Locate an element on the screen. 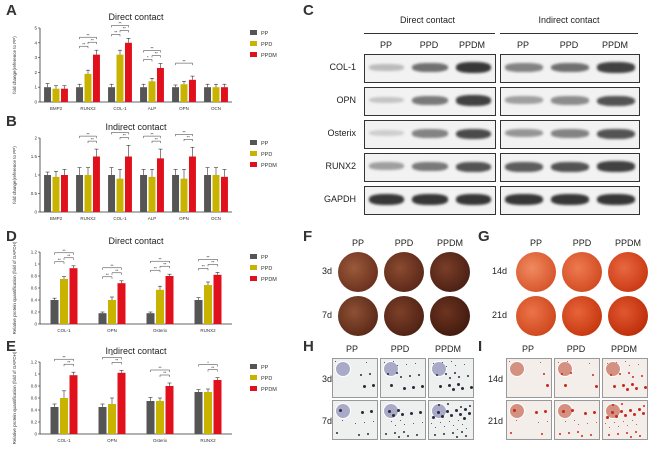 This screenshot has height=455, width=650. x-tick-label: RUNX2 is located at coordinates (88, 108).